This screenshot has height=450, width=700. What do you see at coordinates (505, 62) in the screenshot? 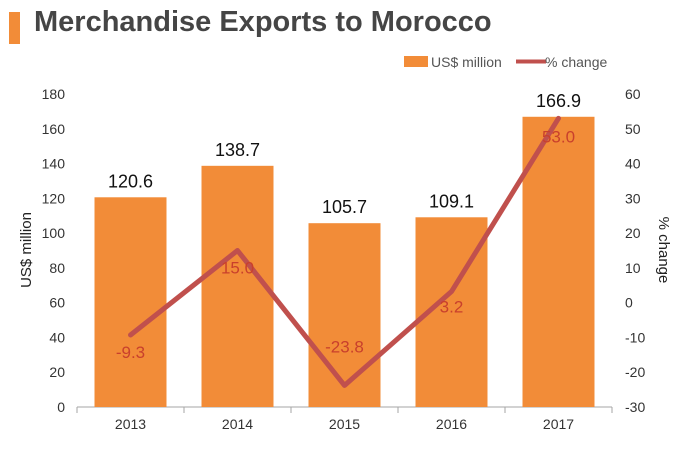
I see `legend: US$ million % change` at bounding box center [505, 62].